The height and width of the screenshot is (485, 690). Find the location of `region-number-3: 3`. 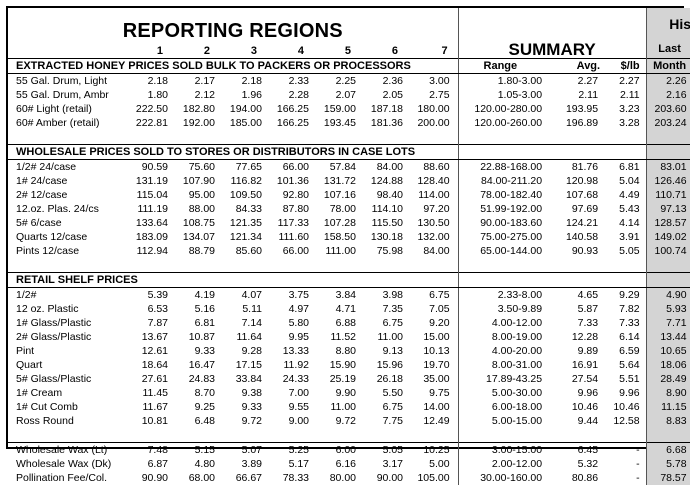

region-number-3: 3 is located at coordinates (253, 51).